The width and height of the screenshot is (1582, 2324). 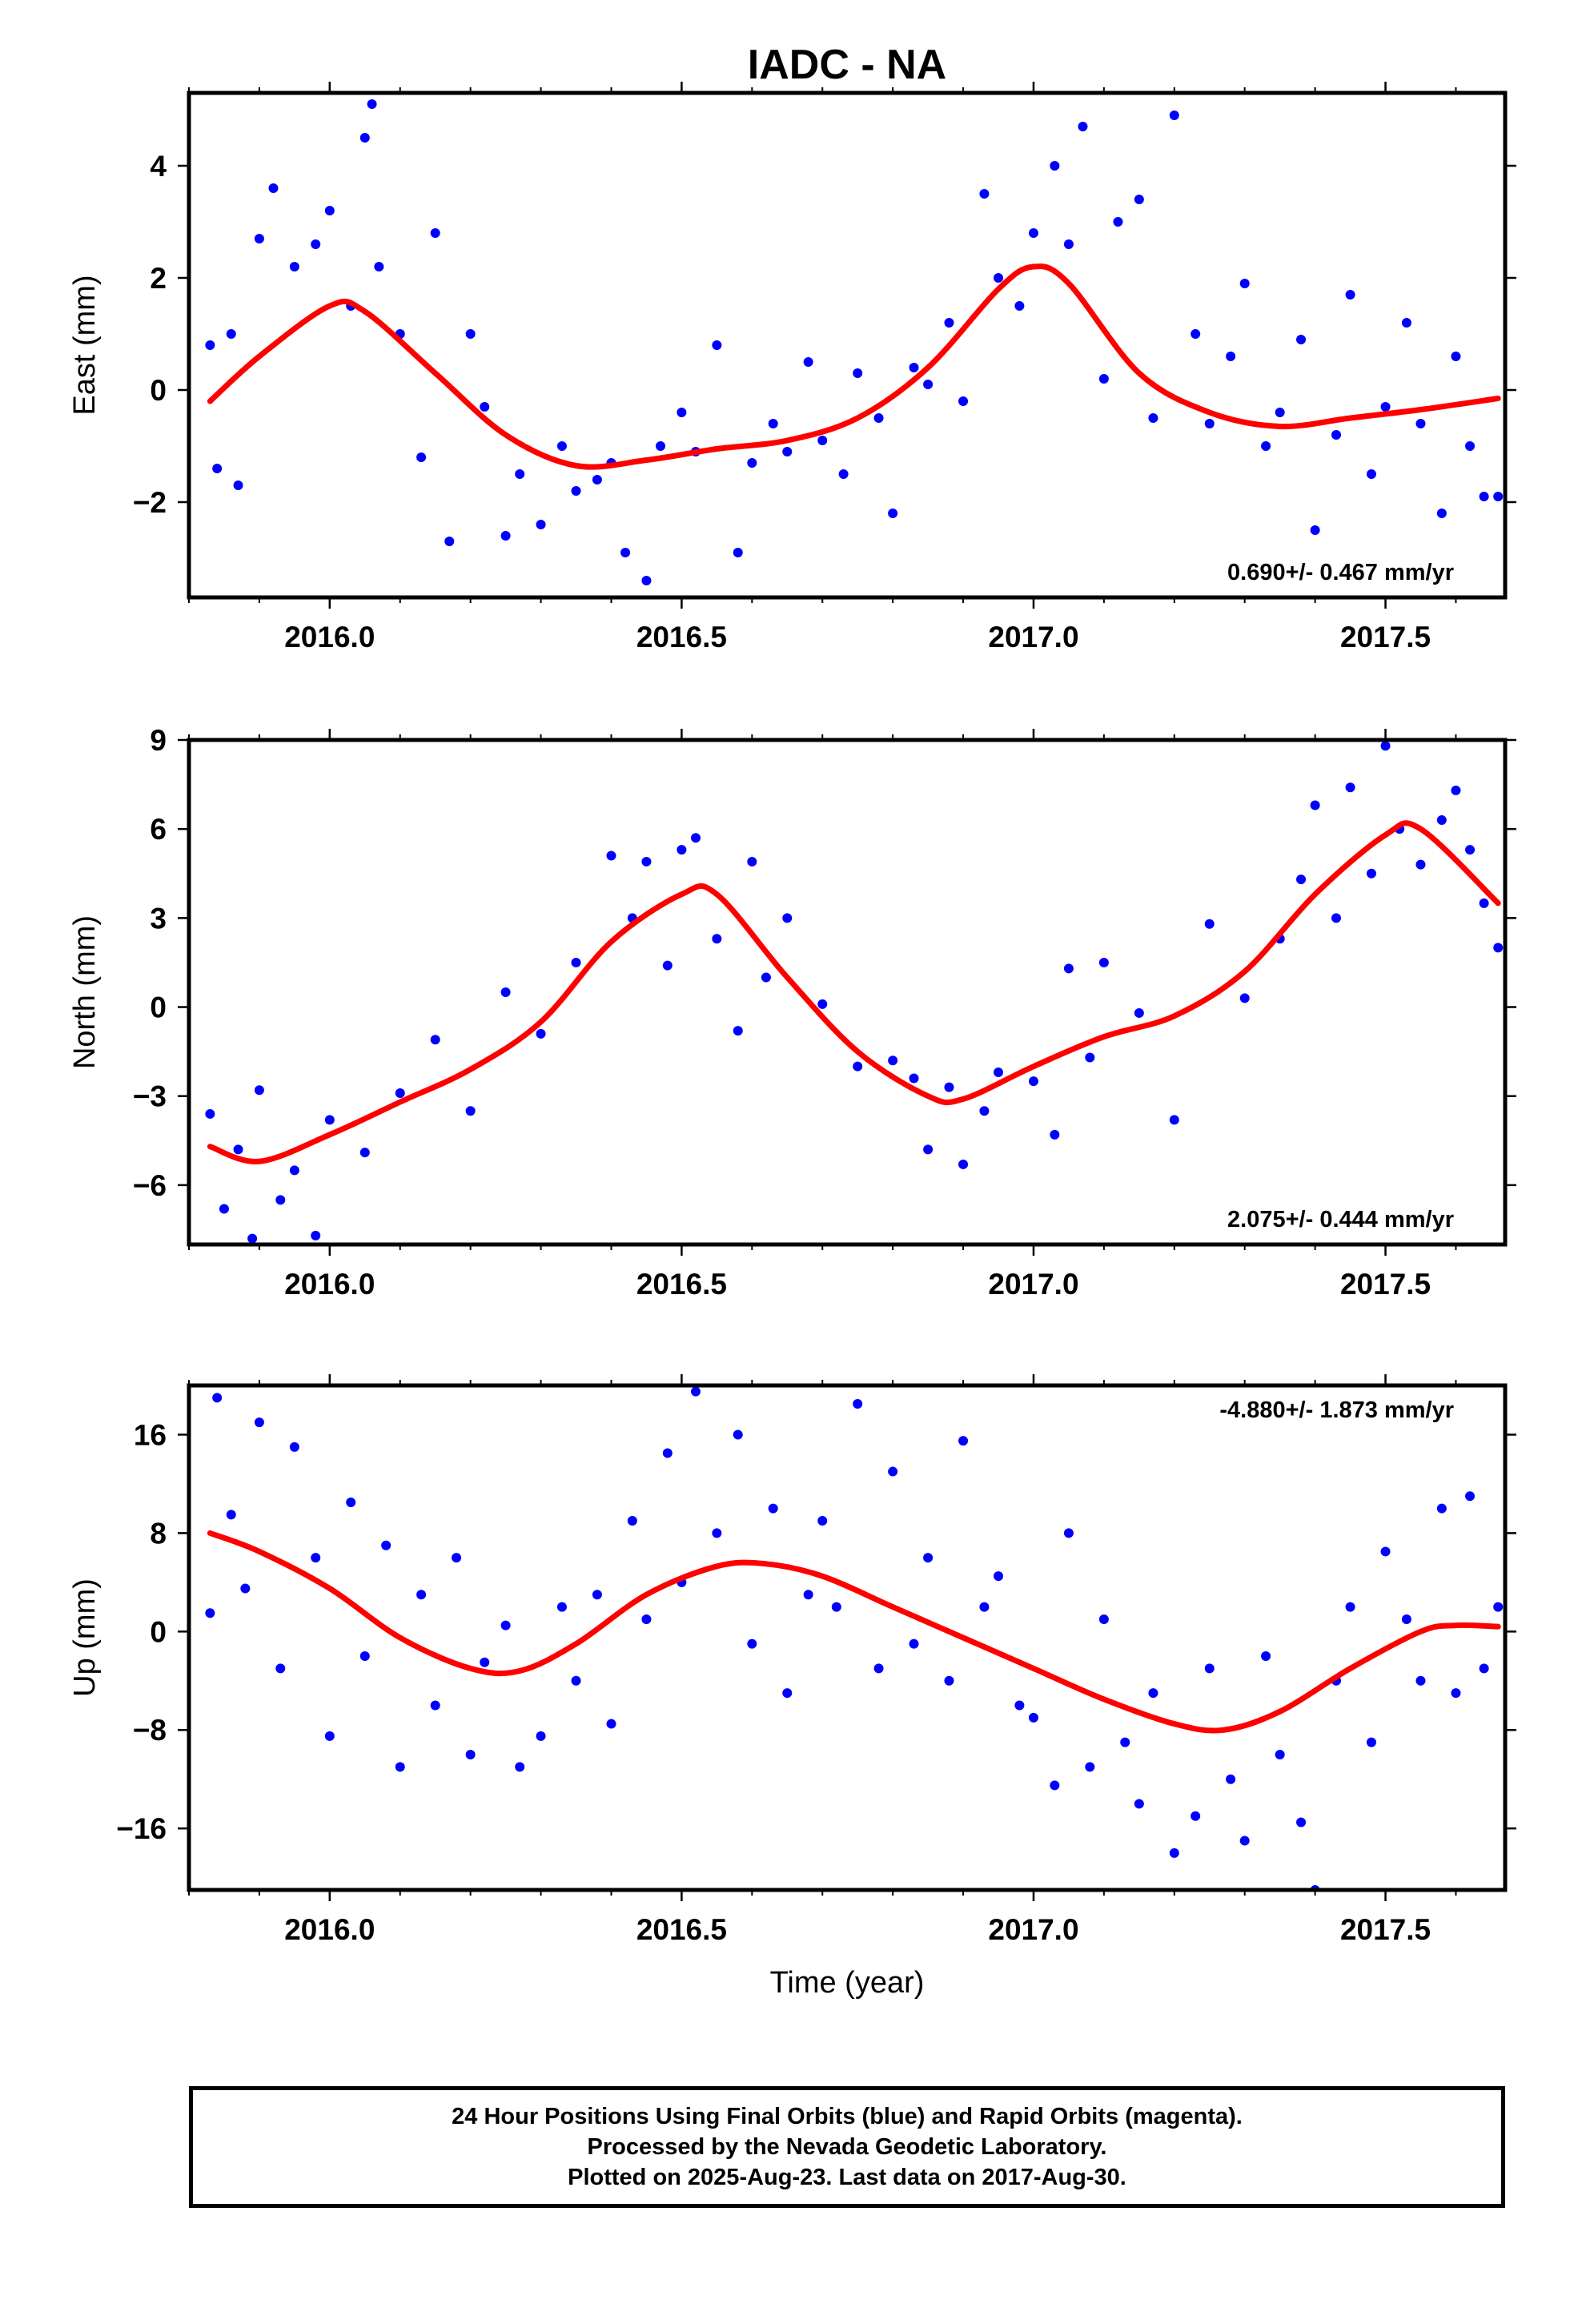 What do you see at coordinates (158, 1632) in the screenshot?
I see `up-y-tick-label: 0` at bounding box center [158, 1632].